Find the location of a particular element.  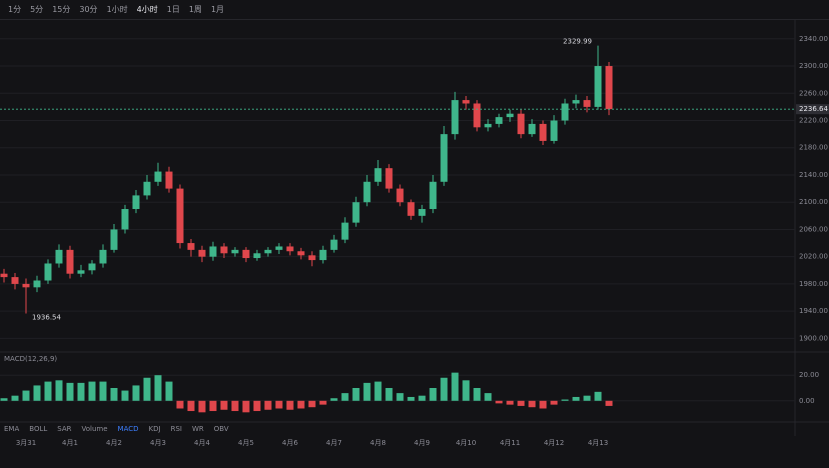

indicator-tab: SAR is located at coordinates (64, 429).